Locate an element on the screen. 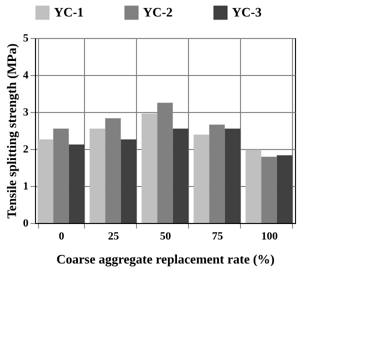 This screenshot has height=347, width=377. y-tick-label: 2 is located at coordinates (26, 150).